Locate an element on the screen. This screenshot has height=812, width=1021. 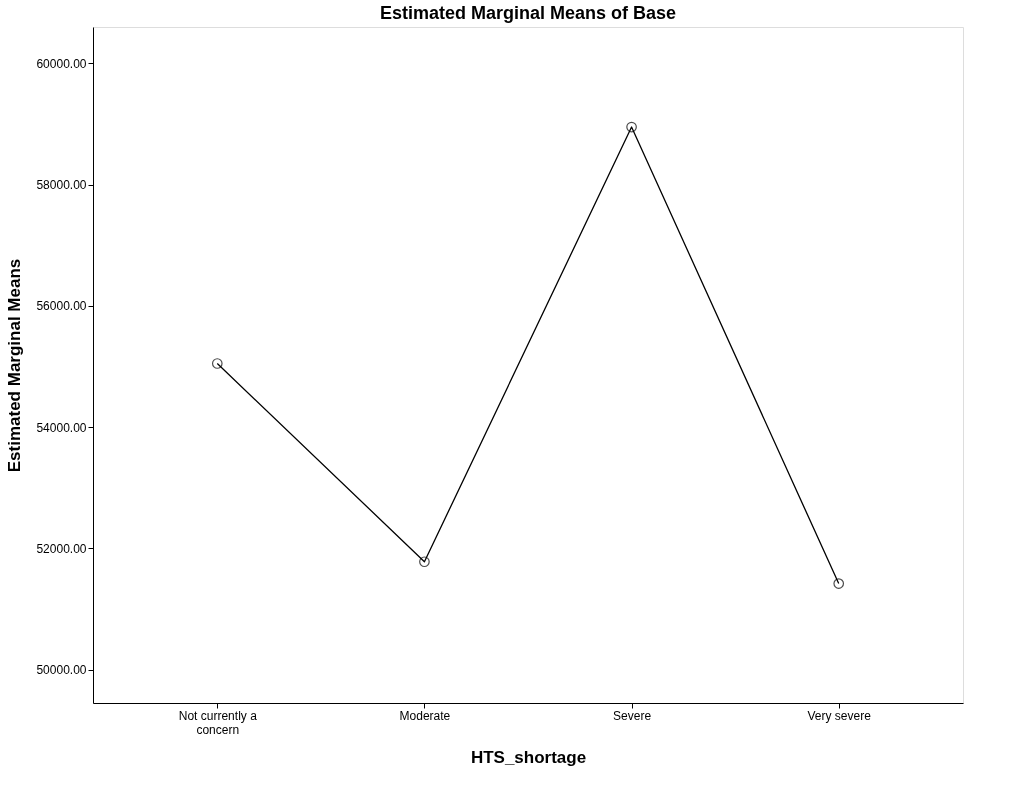
y-tick-label: 50000.00 is located at coordinates (61, 670).